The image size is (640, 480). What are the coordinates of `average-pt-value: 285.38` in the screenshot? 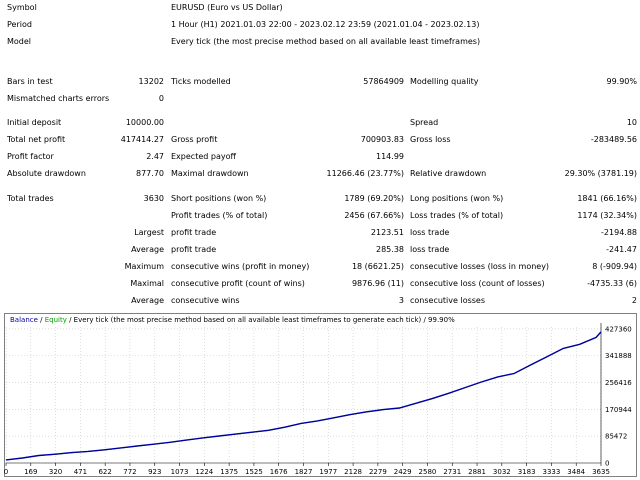 It's located at (390, 249).